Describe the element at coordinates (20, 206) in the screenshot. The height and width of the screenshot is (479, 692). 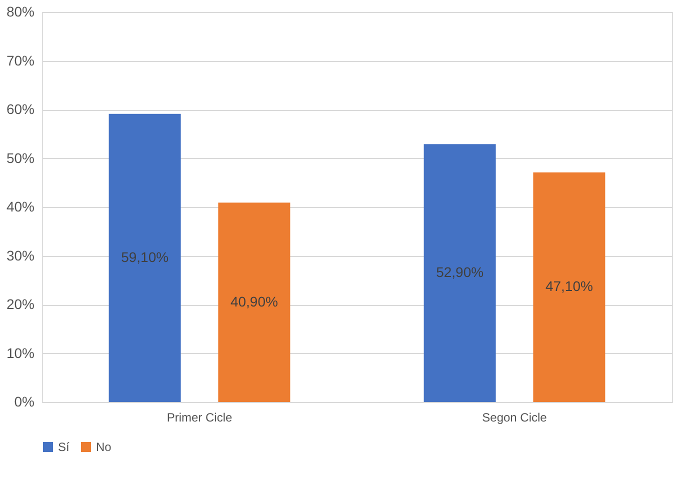
I see `y-tick-label: 40%` at that location.